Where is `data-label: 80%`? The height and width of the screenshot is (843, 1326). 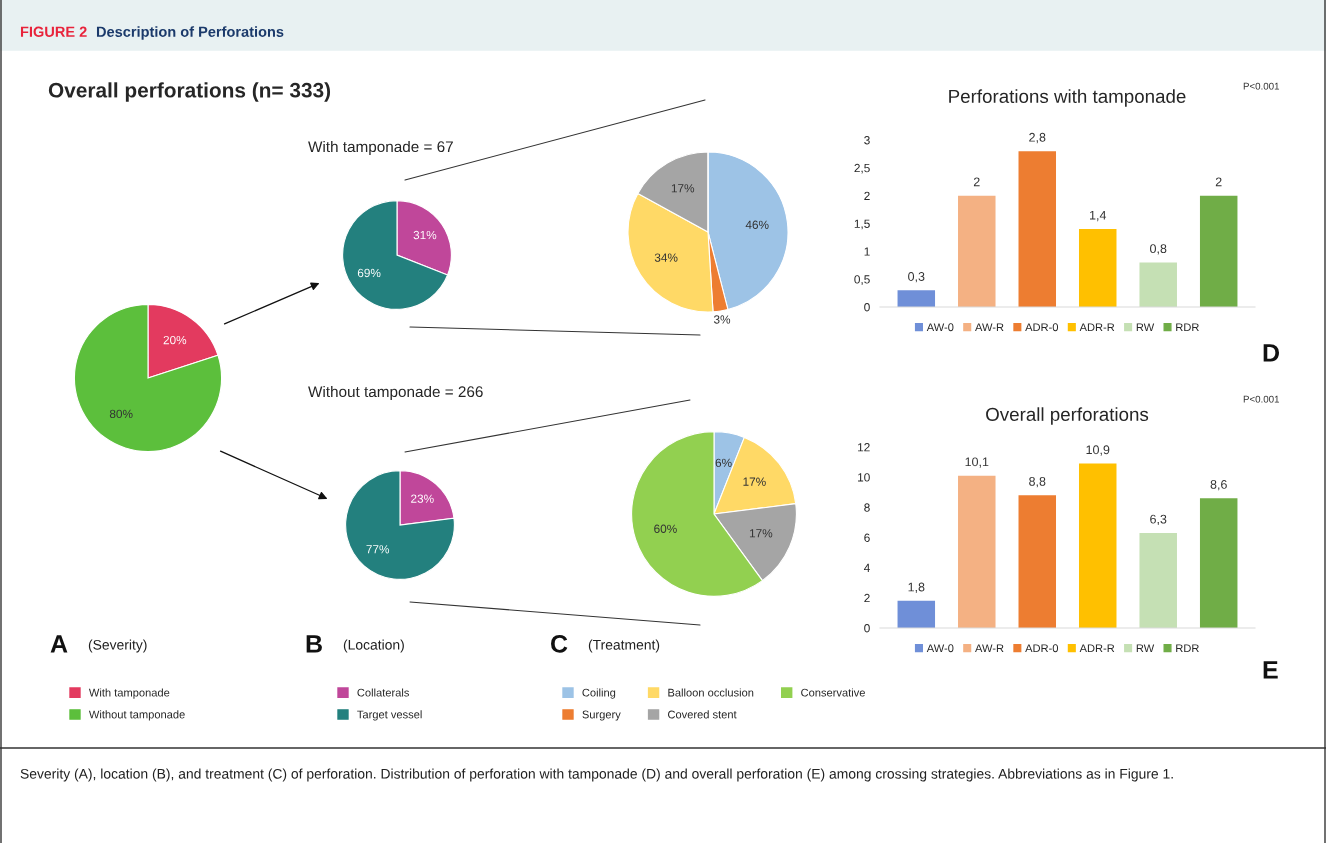 data-label: 80% is located at coordinates (121, 414).